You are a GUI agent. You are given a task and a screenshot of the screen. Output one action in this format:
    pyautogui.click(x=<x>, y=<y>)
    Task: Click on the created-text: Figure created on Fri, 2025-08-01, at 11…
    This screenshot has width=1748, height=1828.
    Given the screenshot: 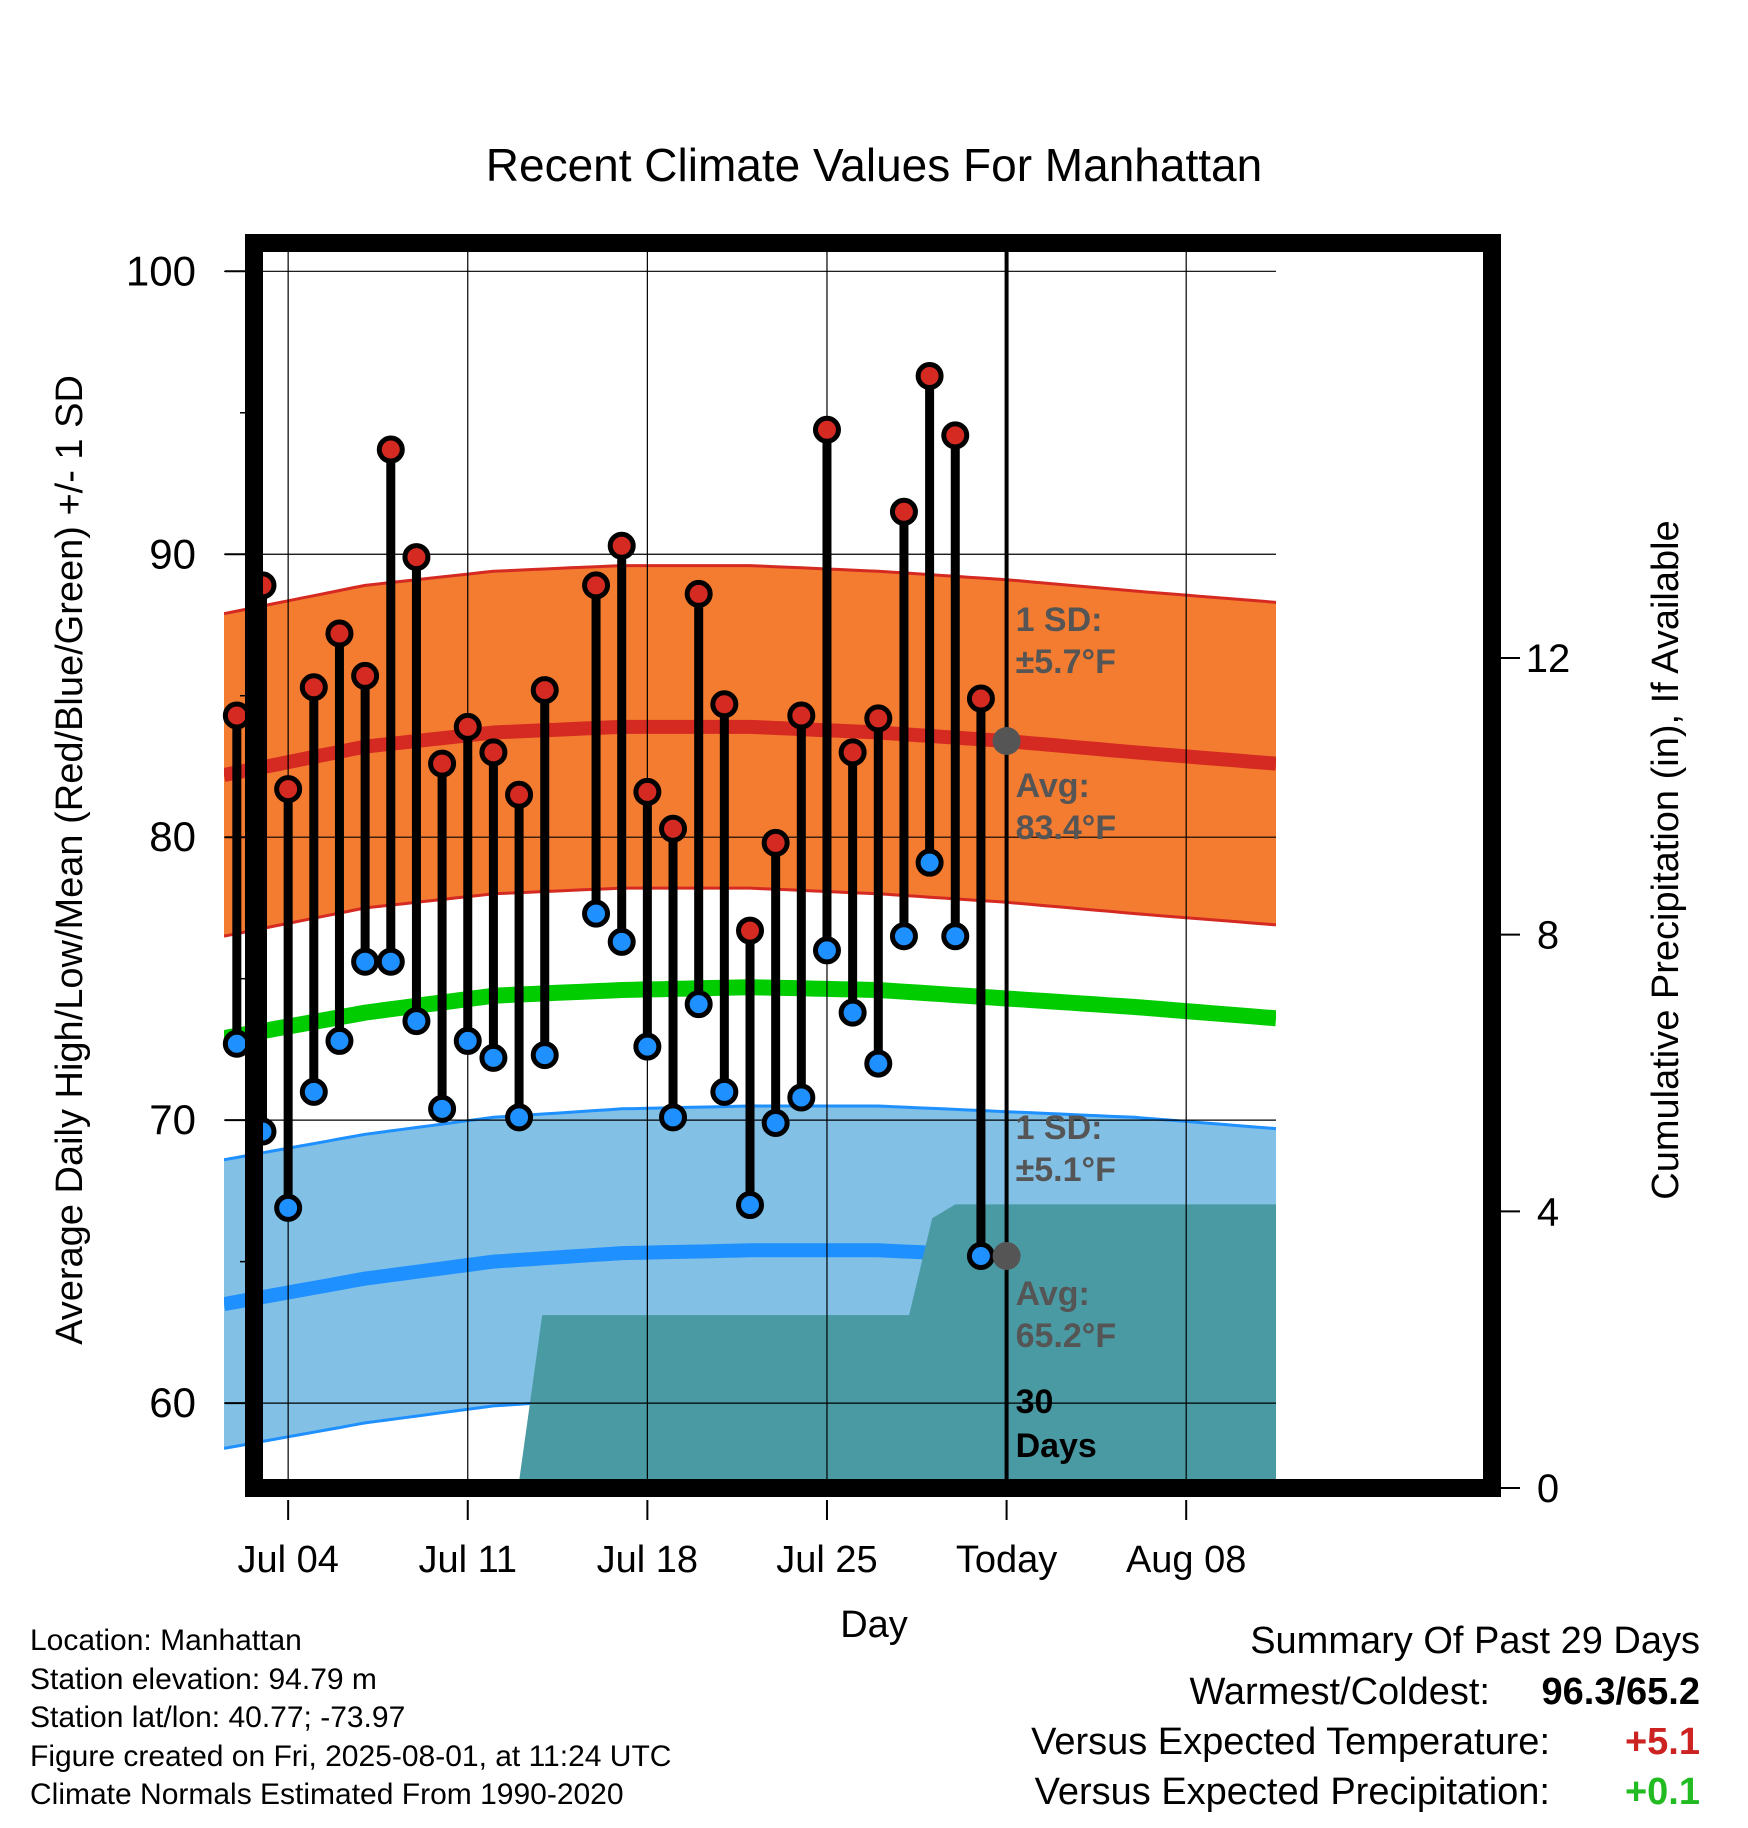 What is the action you would take?
    pyautogui.click(x=351, y=1756)
    